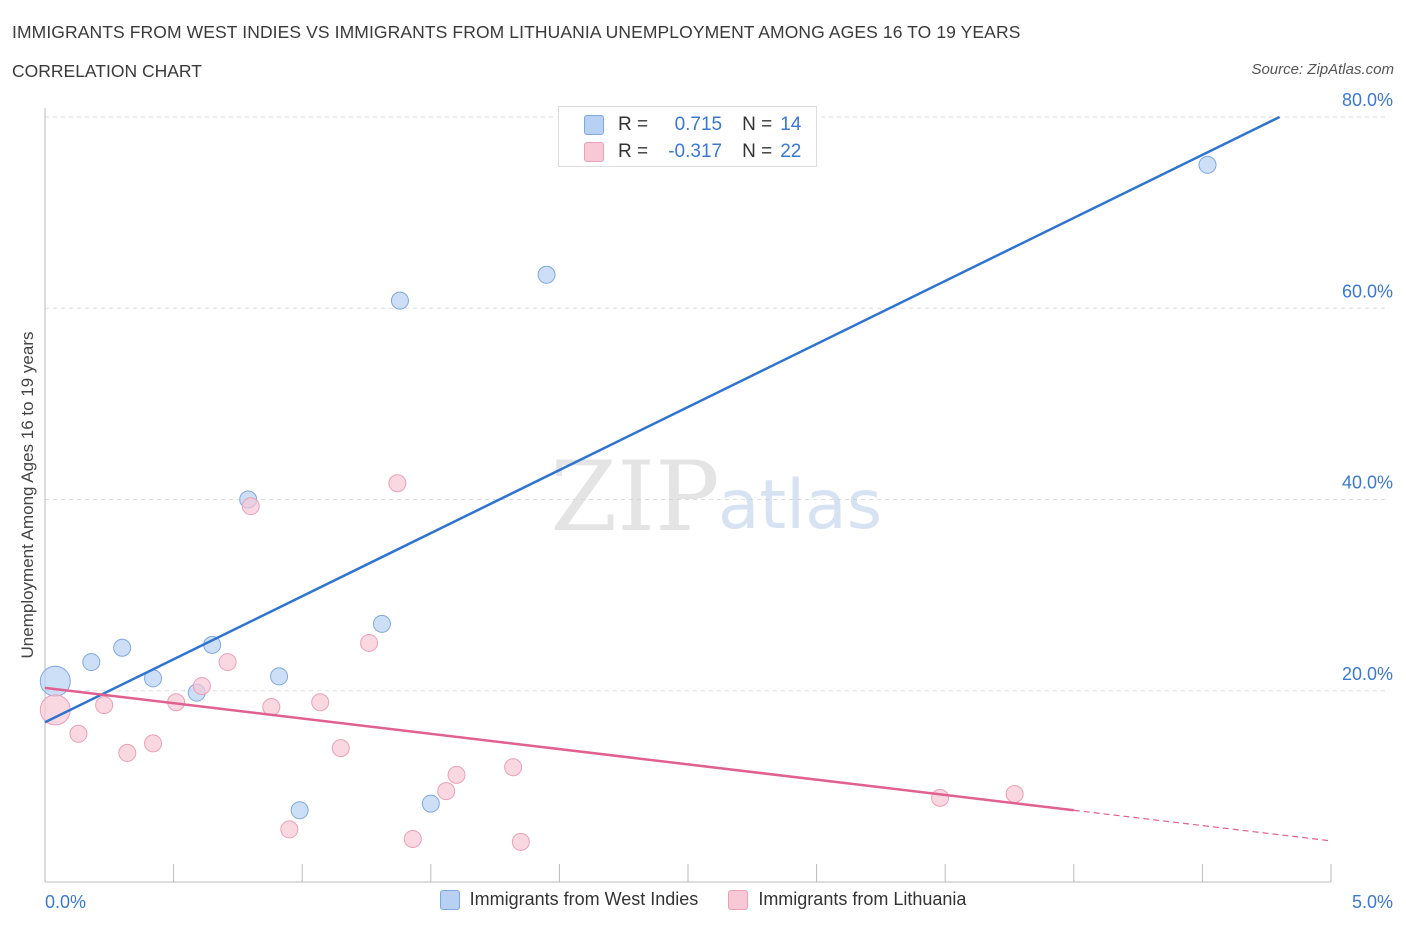 The image size is (1406, 930). Describe the element at coordinates (449, 899) in the screenshot. I see `legend-swatch-blue` at that location.